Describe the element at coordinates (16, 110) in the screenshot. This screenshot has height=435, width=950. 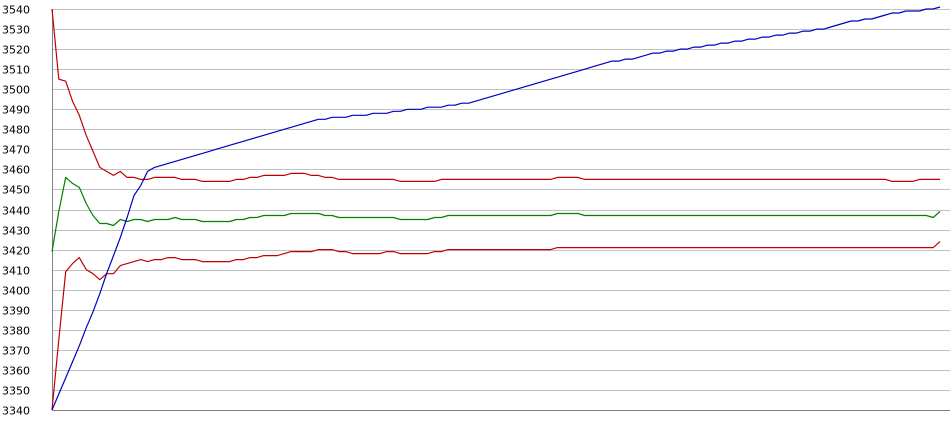
I see `y-tick-label: 3490` at that location.